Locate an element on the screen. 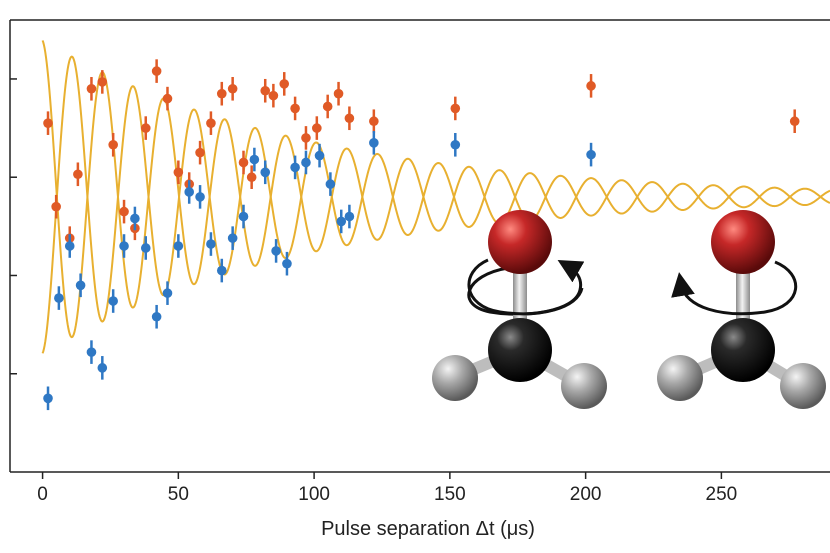 The width and height of the screenshot is (830, 553). x-axis-label: Pulse separation Δt (μs) is located at coordinates (428, 529).